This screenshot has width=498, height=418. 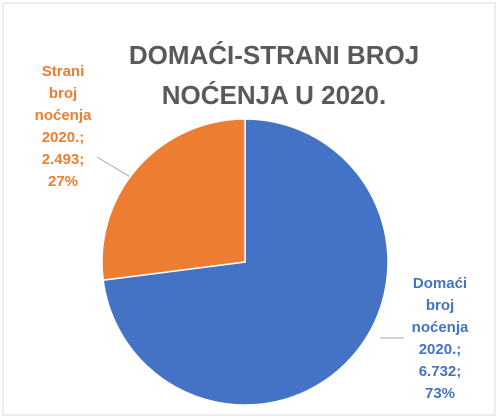 I want to click on data-label: 6.732;, so click(x=440, y=371).